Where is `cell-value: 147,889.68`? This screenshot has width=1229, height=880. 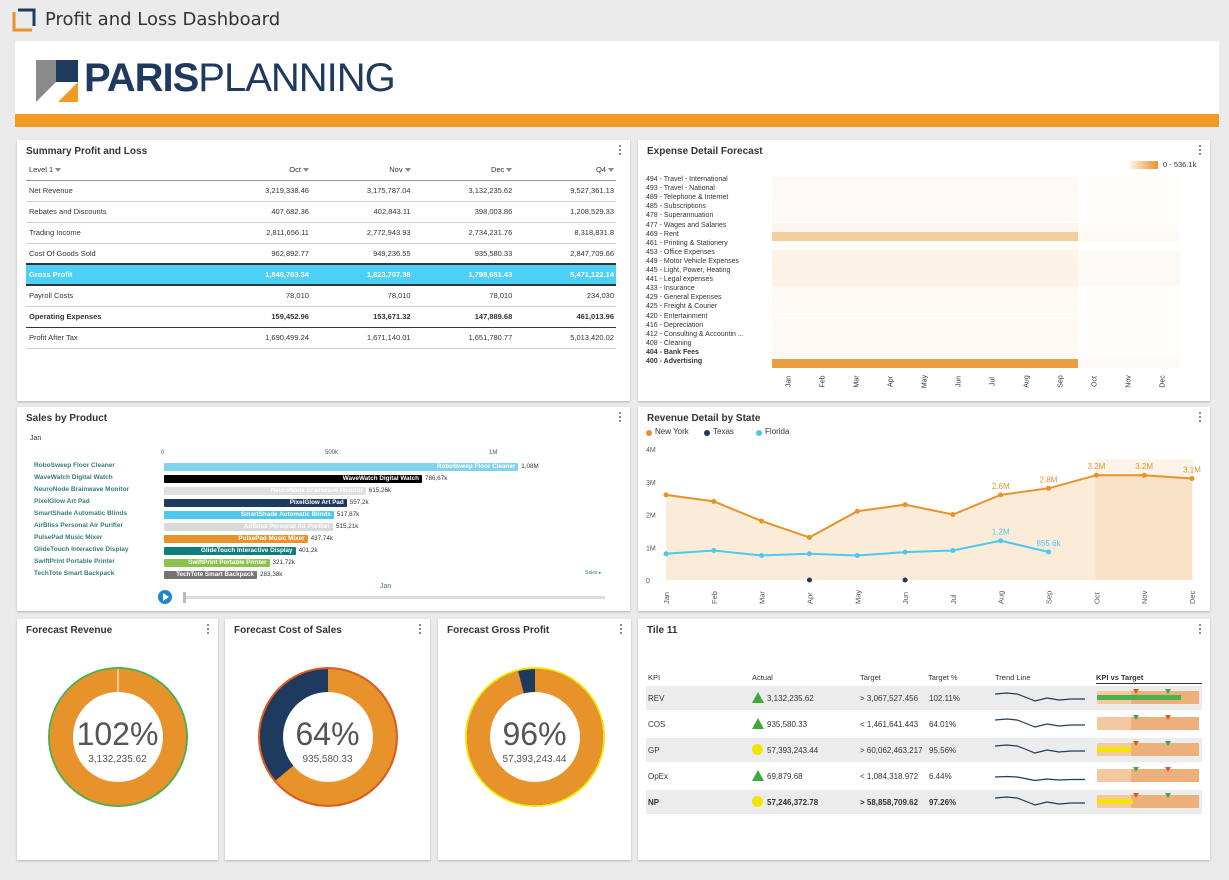
cell-value: 147,889.68 is located at coordinates (463, 316).